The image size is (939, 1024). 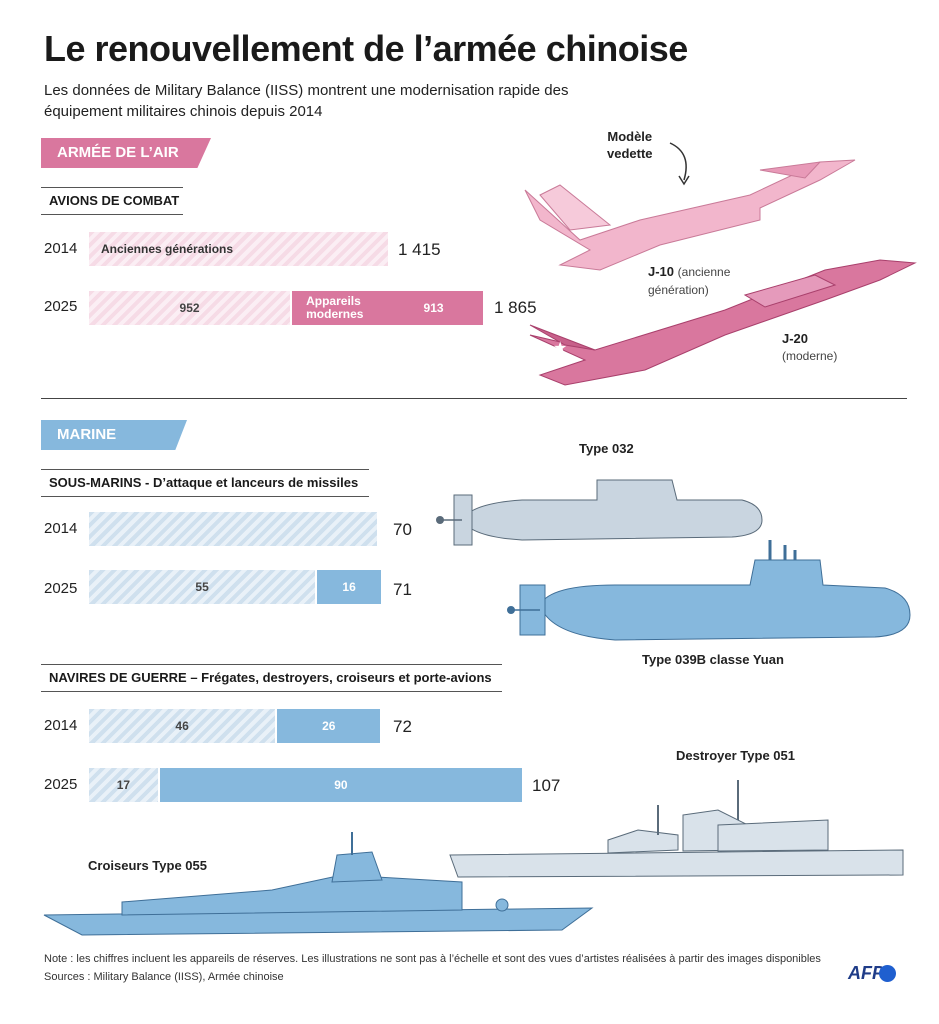 I want to click on section-tag-air: ARMÉE DE L’AIR, so click(x=126, y=153).